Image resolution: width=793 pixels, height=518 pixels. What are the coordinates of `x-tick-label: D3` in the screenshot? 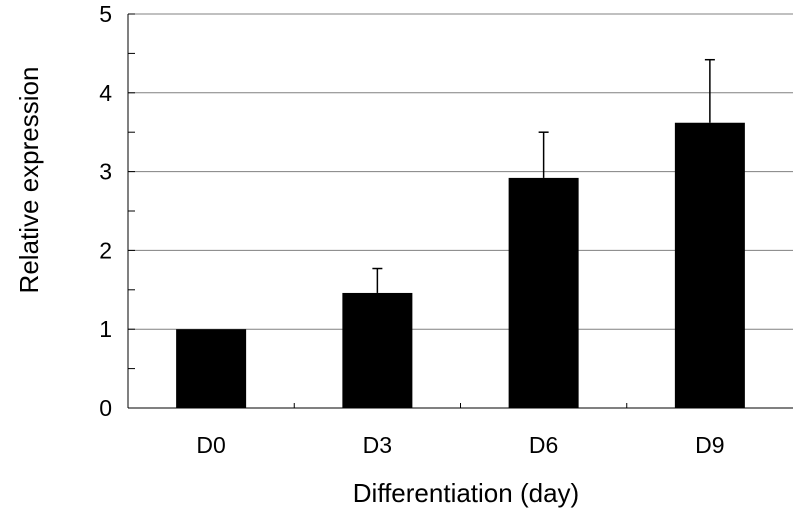 It's located at (377, 445).